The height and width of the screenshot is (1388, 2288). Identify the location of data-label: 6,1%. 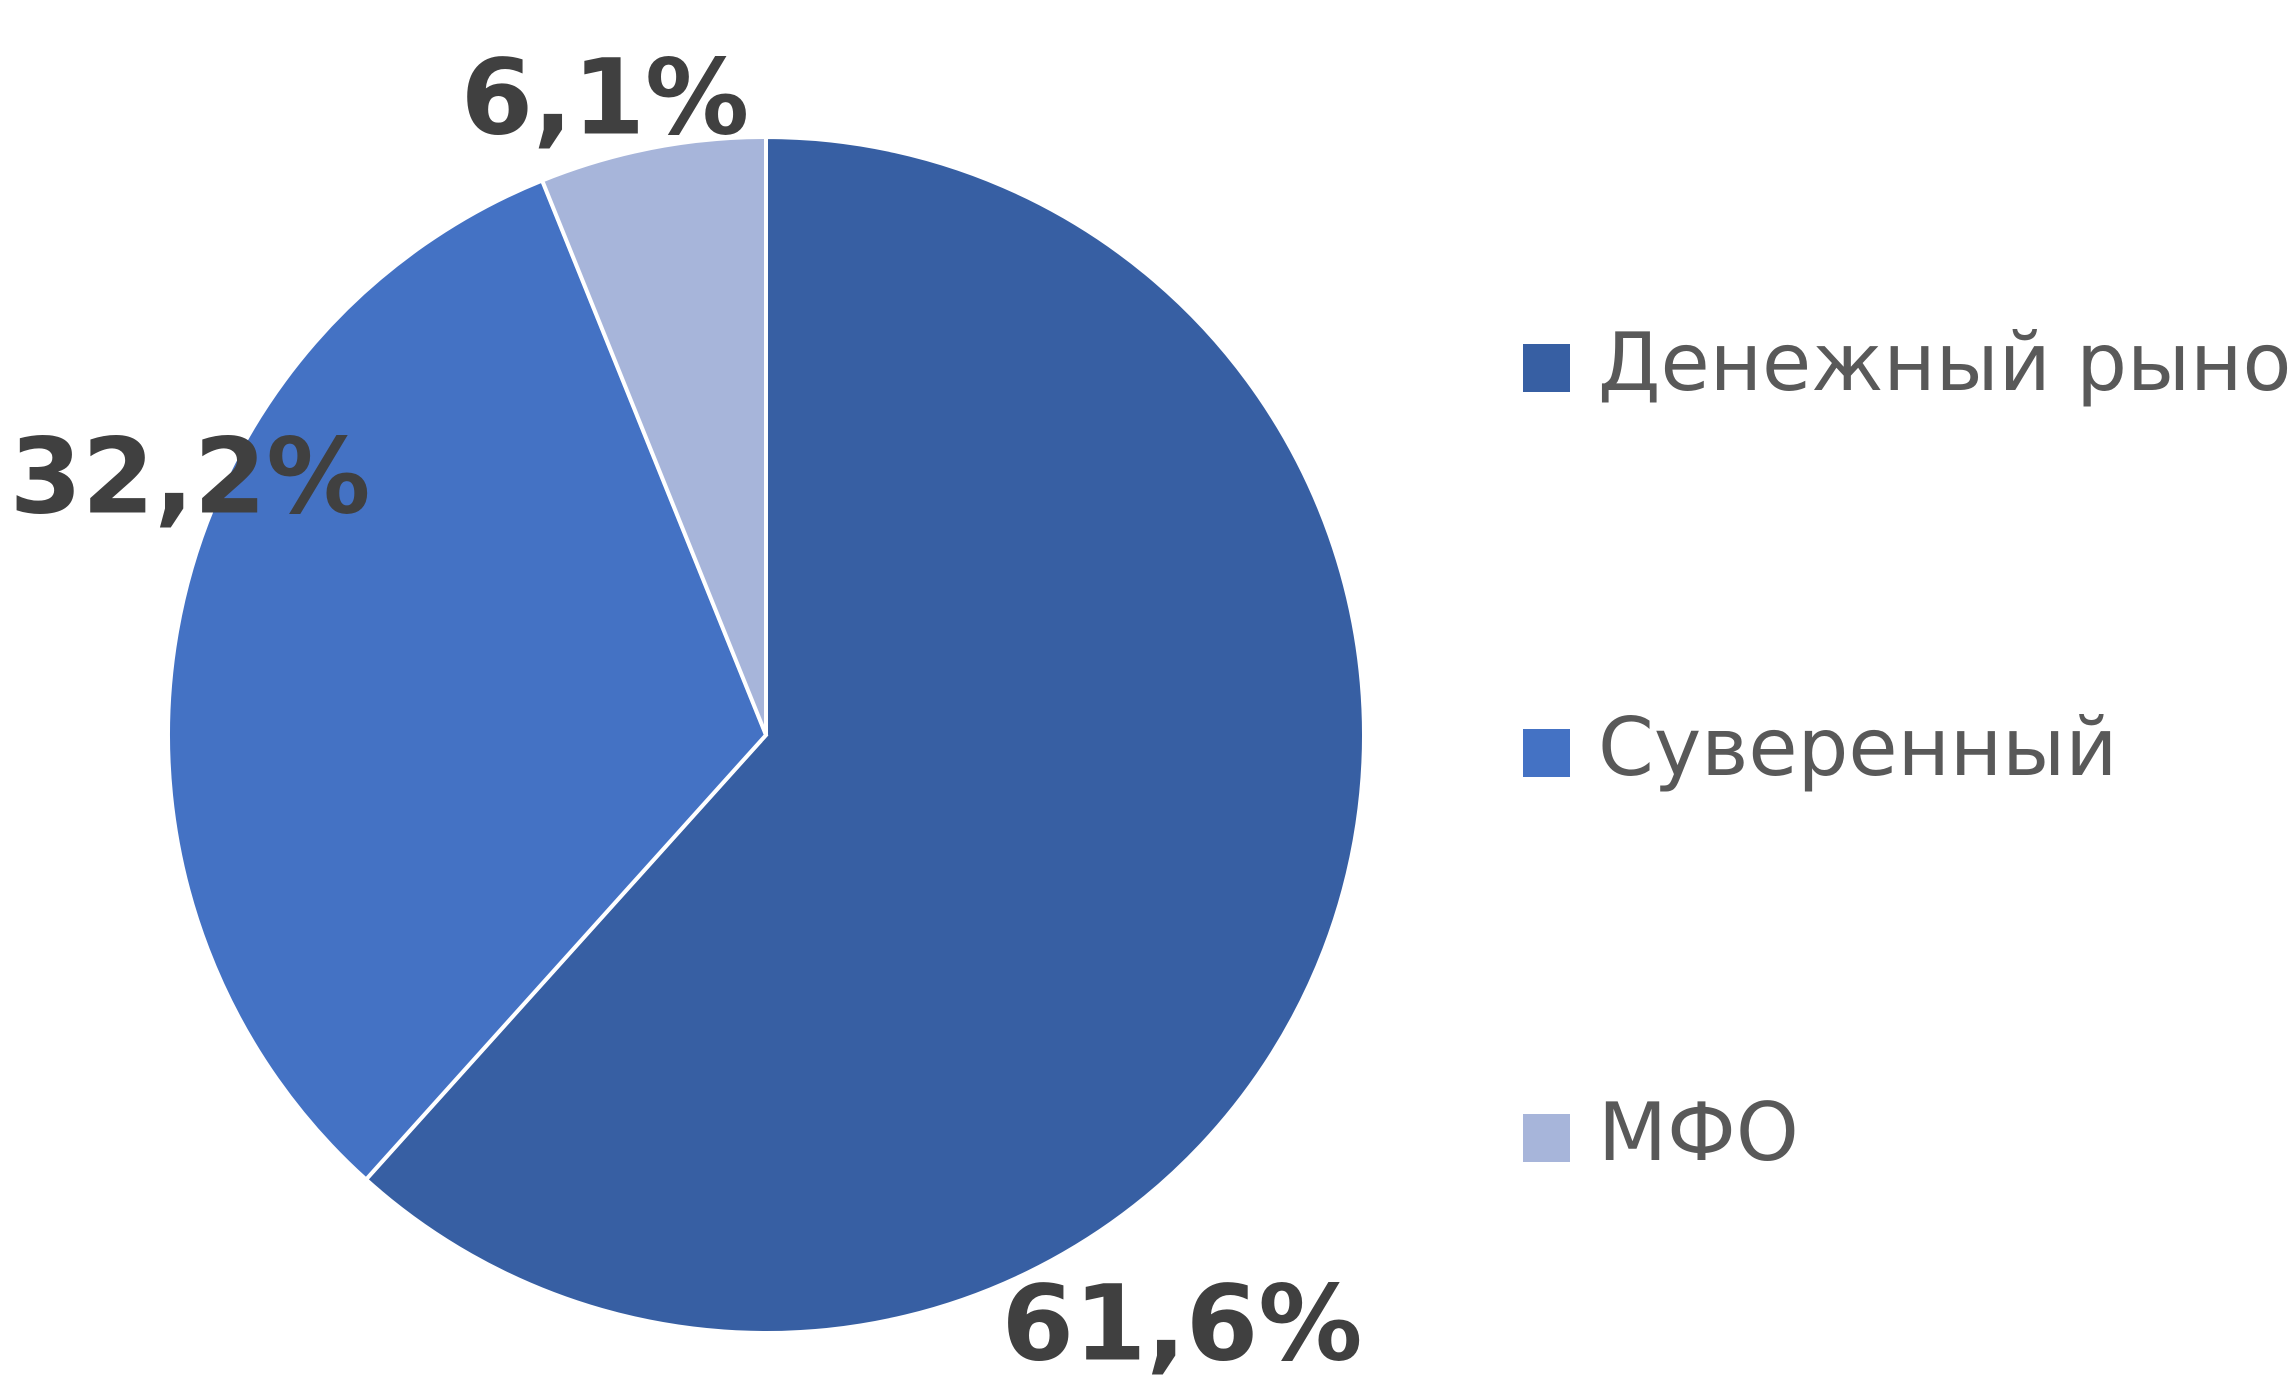
(605, 97).